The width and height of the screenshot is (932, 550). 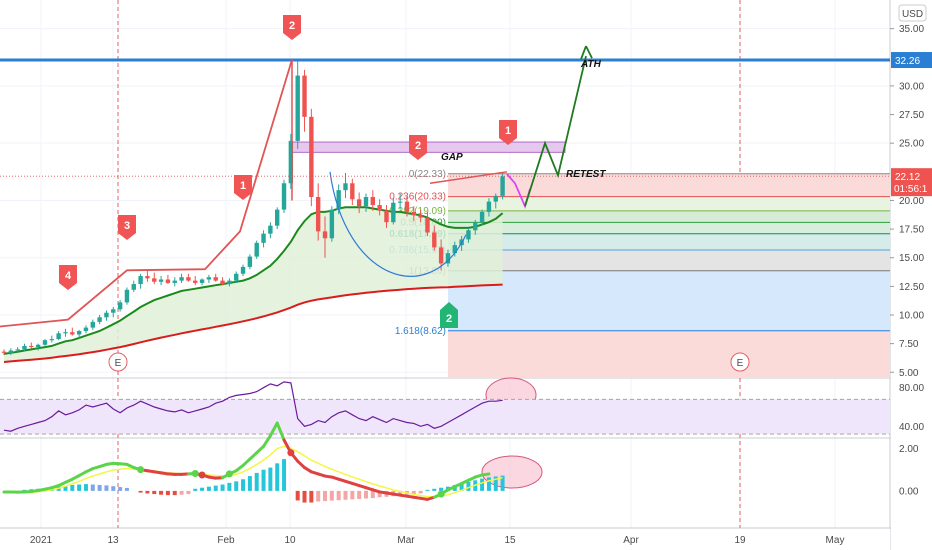 I want to click on fib-level-label: 1.618(8.62), so click(x=420, y=331).